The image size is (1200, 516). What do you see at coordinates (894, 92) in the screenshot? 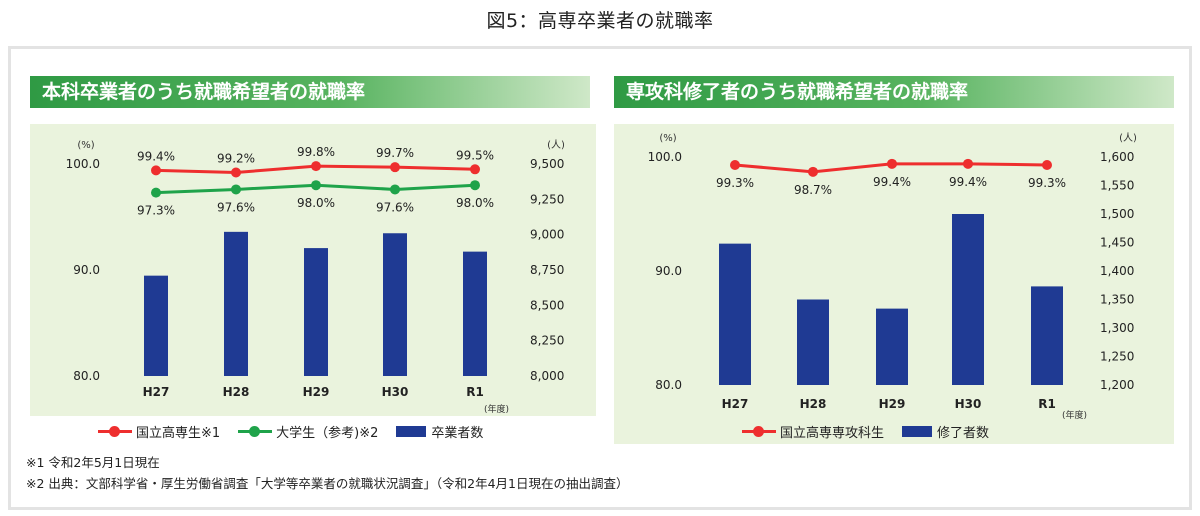
I see `chart2-title-banner: 専攻科修了者のうち就職希望者の就職率` at bounding box center [894, 92].